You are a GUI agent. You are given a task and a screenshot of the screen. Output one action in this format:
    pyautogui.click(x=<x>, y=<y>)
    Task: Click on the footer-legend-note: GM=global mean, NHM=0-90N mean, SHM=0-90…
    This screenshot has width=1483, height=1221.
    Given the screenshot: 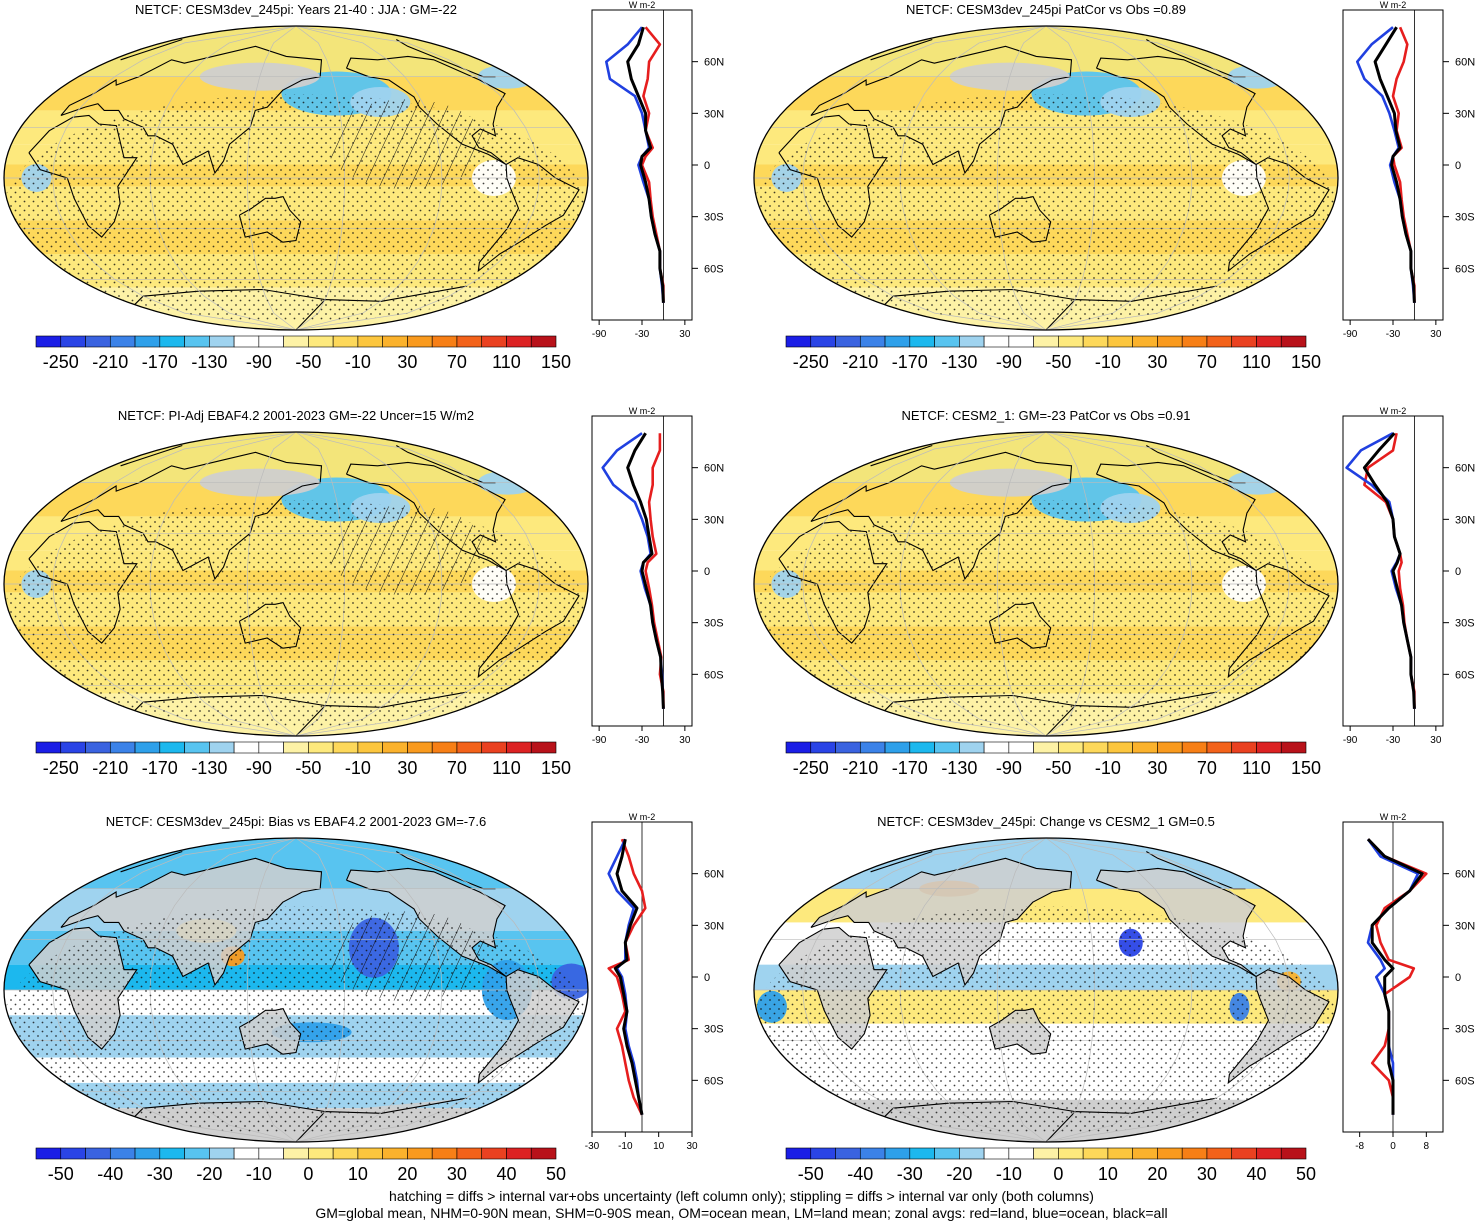 What is the action you would take?
    pyautogui.click(x=741, y=1213)
    